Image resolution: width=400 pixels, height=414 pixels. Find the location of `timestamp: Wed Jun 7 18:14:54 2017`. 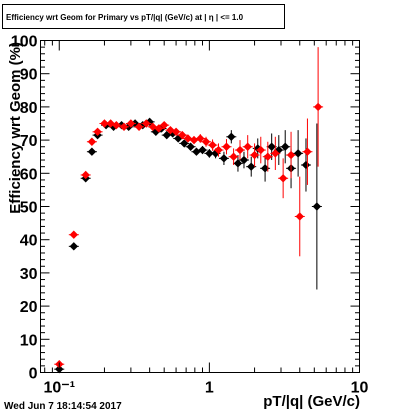

timestamp: Wed Jun 7 18:14:54 2017 is located at coordinates (63, 406).